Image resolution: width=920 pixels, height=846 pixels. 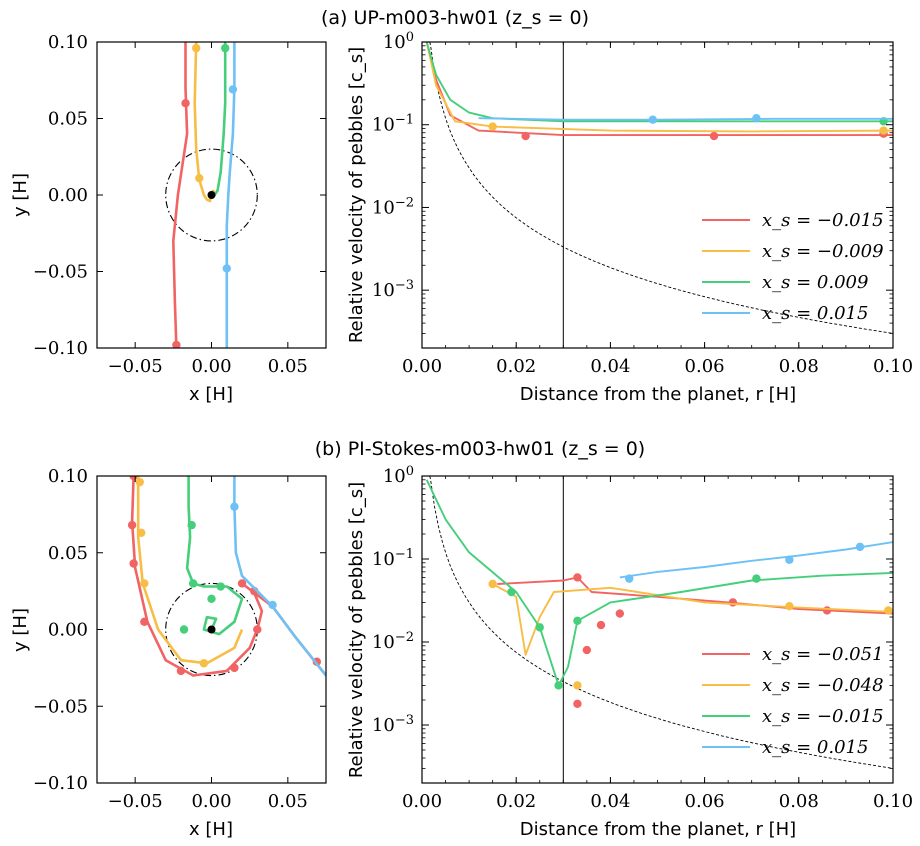 I want to click on legend-label: x_s = 0.009, so click(x=815, y=282).